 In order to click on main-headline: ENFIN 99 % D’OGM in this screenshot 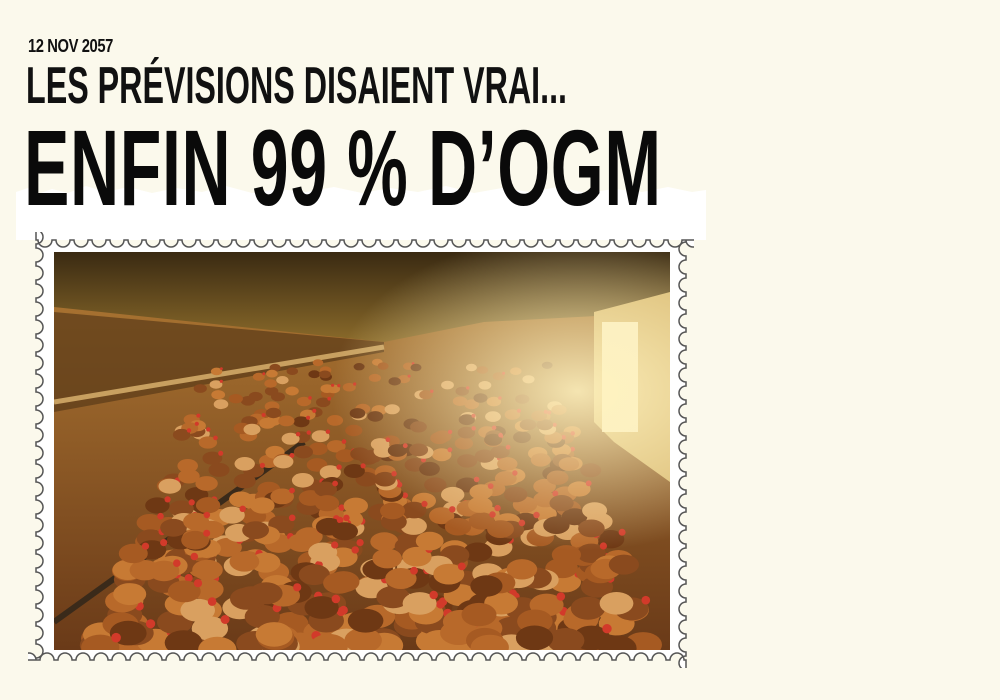, I will do `click(343, 167)`.